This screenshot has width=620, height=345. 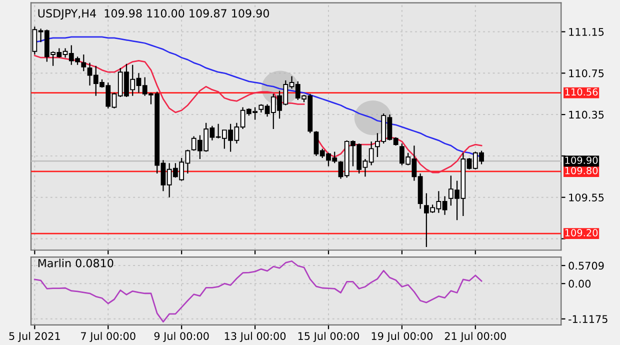 I want to click on x-tick-label: 7 Jul 00:00, so click(x=108, y=337).